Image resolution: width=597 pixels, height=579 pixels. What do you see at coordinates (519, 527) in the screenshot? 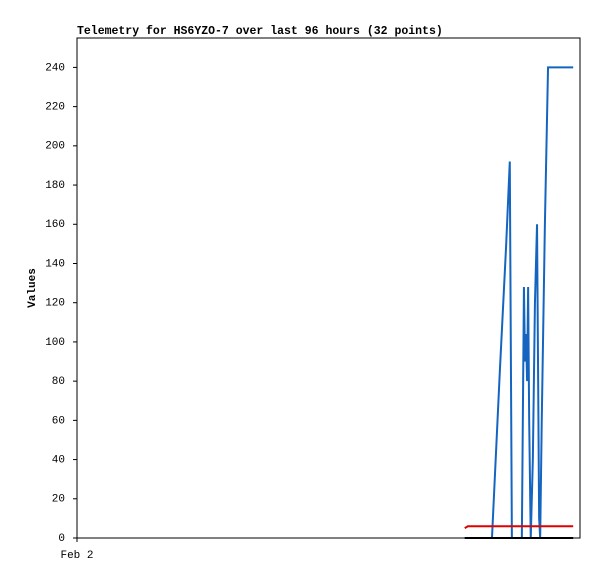
I see `series-line` at bounding box center [519, 527].